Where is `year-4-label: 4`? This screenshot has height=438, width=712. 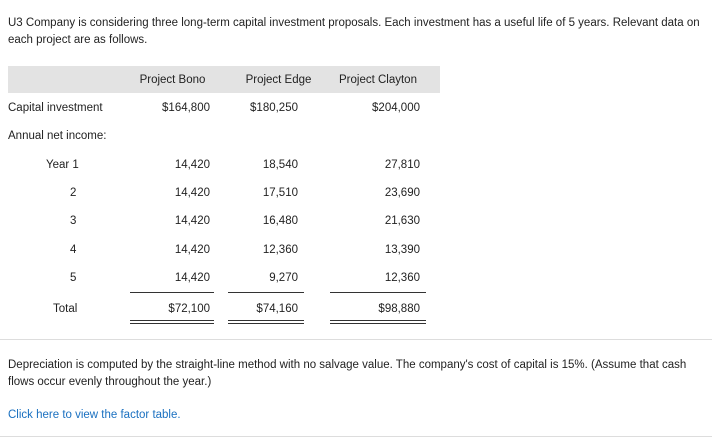
year-4-label: 4 is located at coordinates (73, 250).